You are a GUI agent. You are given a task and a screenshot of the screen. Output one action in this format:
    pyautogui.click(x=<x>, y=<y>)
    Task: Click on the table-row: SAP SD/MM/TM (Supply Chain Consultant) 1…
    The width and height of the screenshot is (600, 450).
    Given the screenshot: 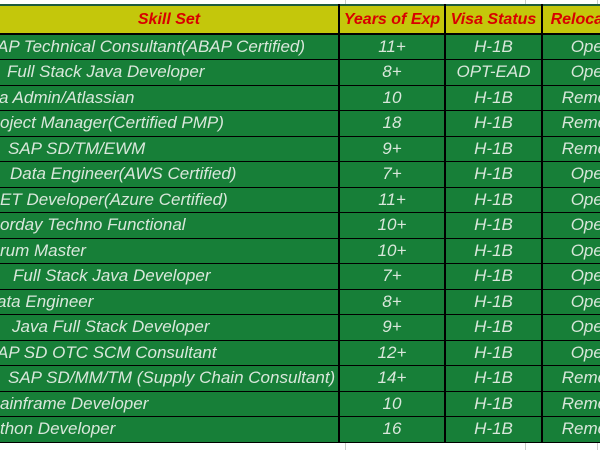 What is the action you would take?
    pyautogui.click(x=300, y=378)
    